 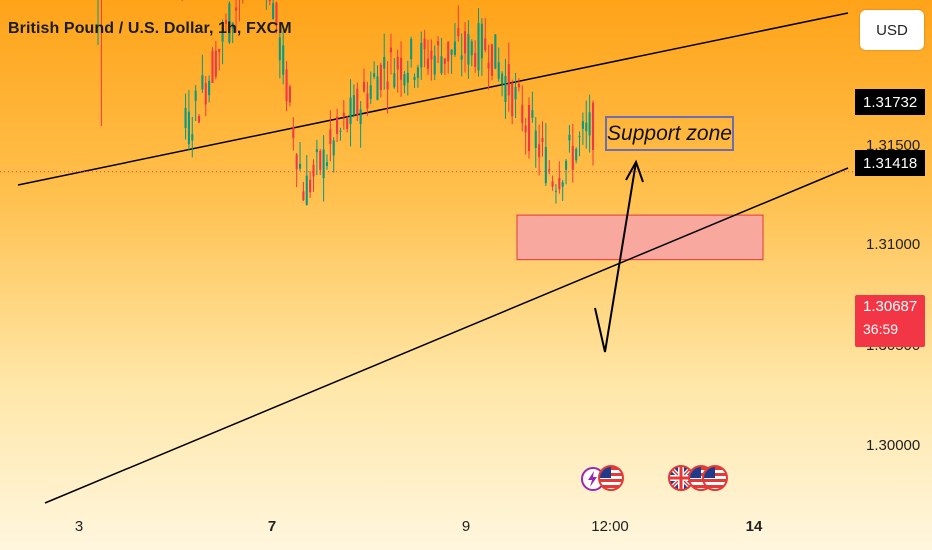 What do you see at coordinates (634, 171) in the screenshot?
I see `projection-arrowhead` at bounding box center [634, 171].